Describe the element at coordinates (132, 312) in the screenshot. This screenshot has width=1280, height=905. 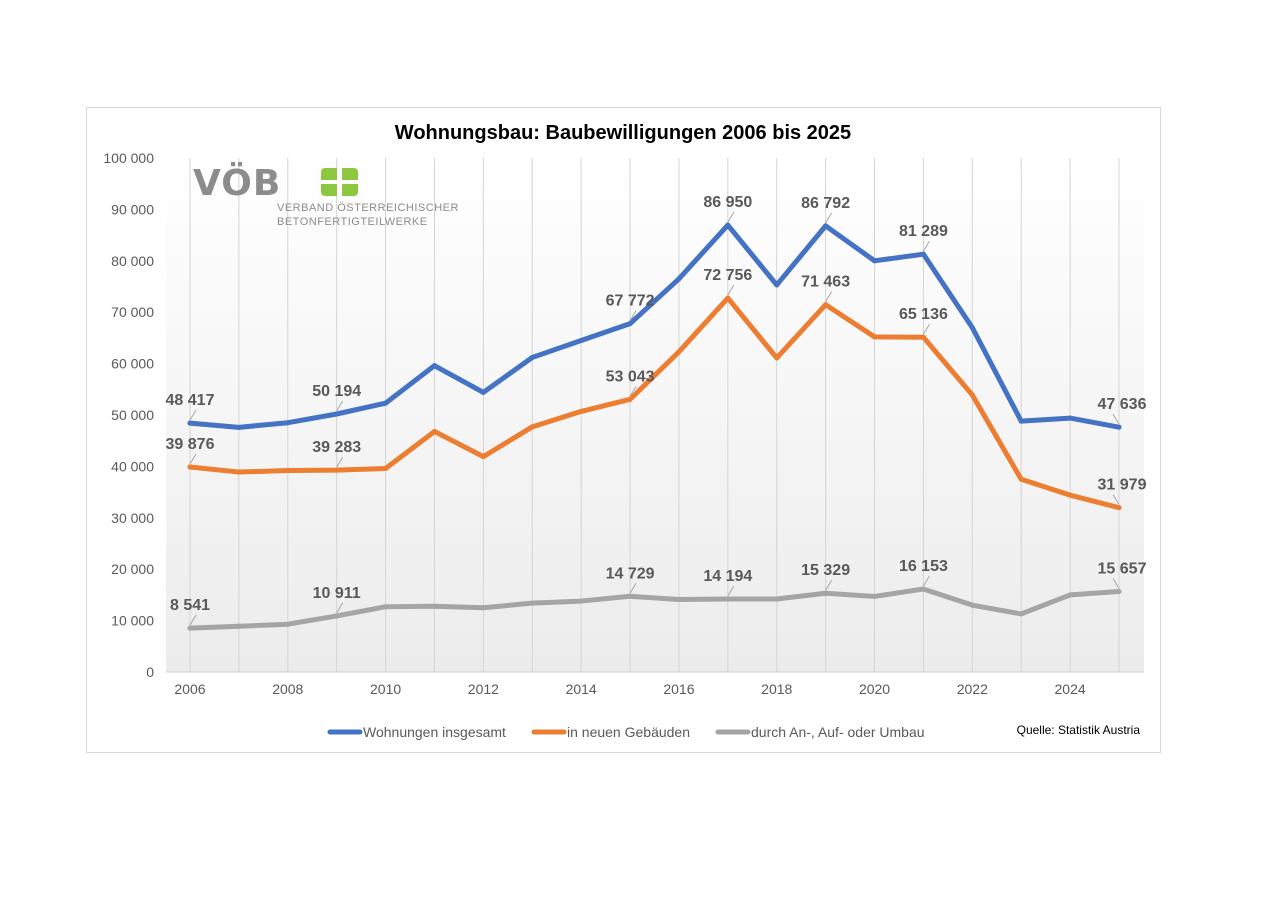
I see `y-tick-label: 70 000` at that location.